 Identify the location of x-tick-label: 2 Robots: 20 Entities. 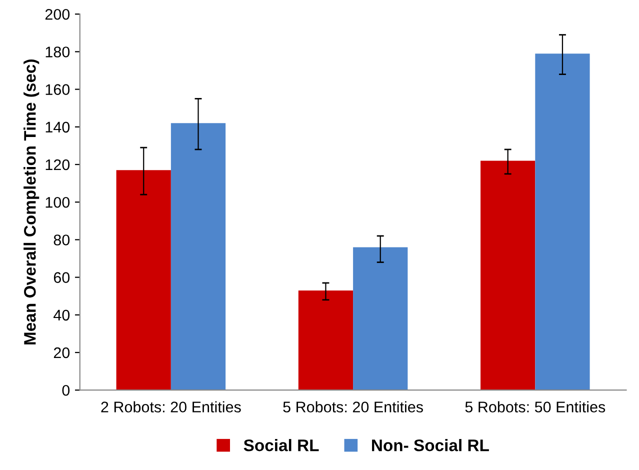
(171, 406).